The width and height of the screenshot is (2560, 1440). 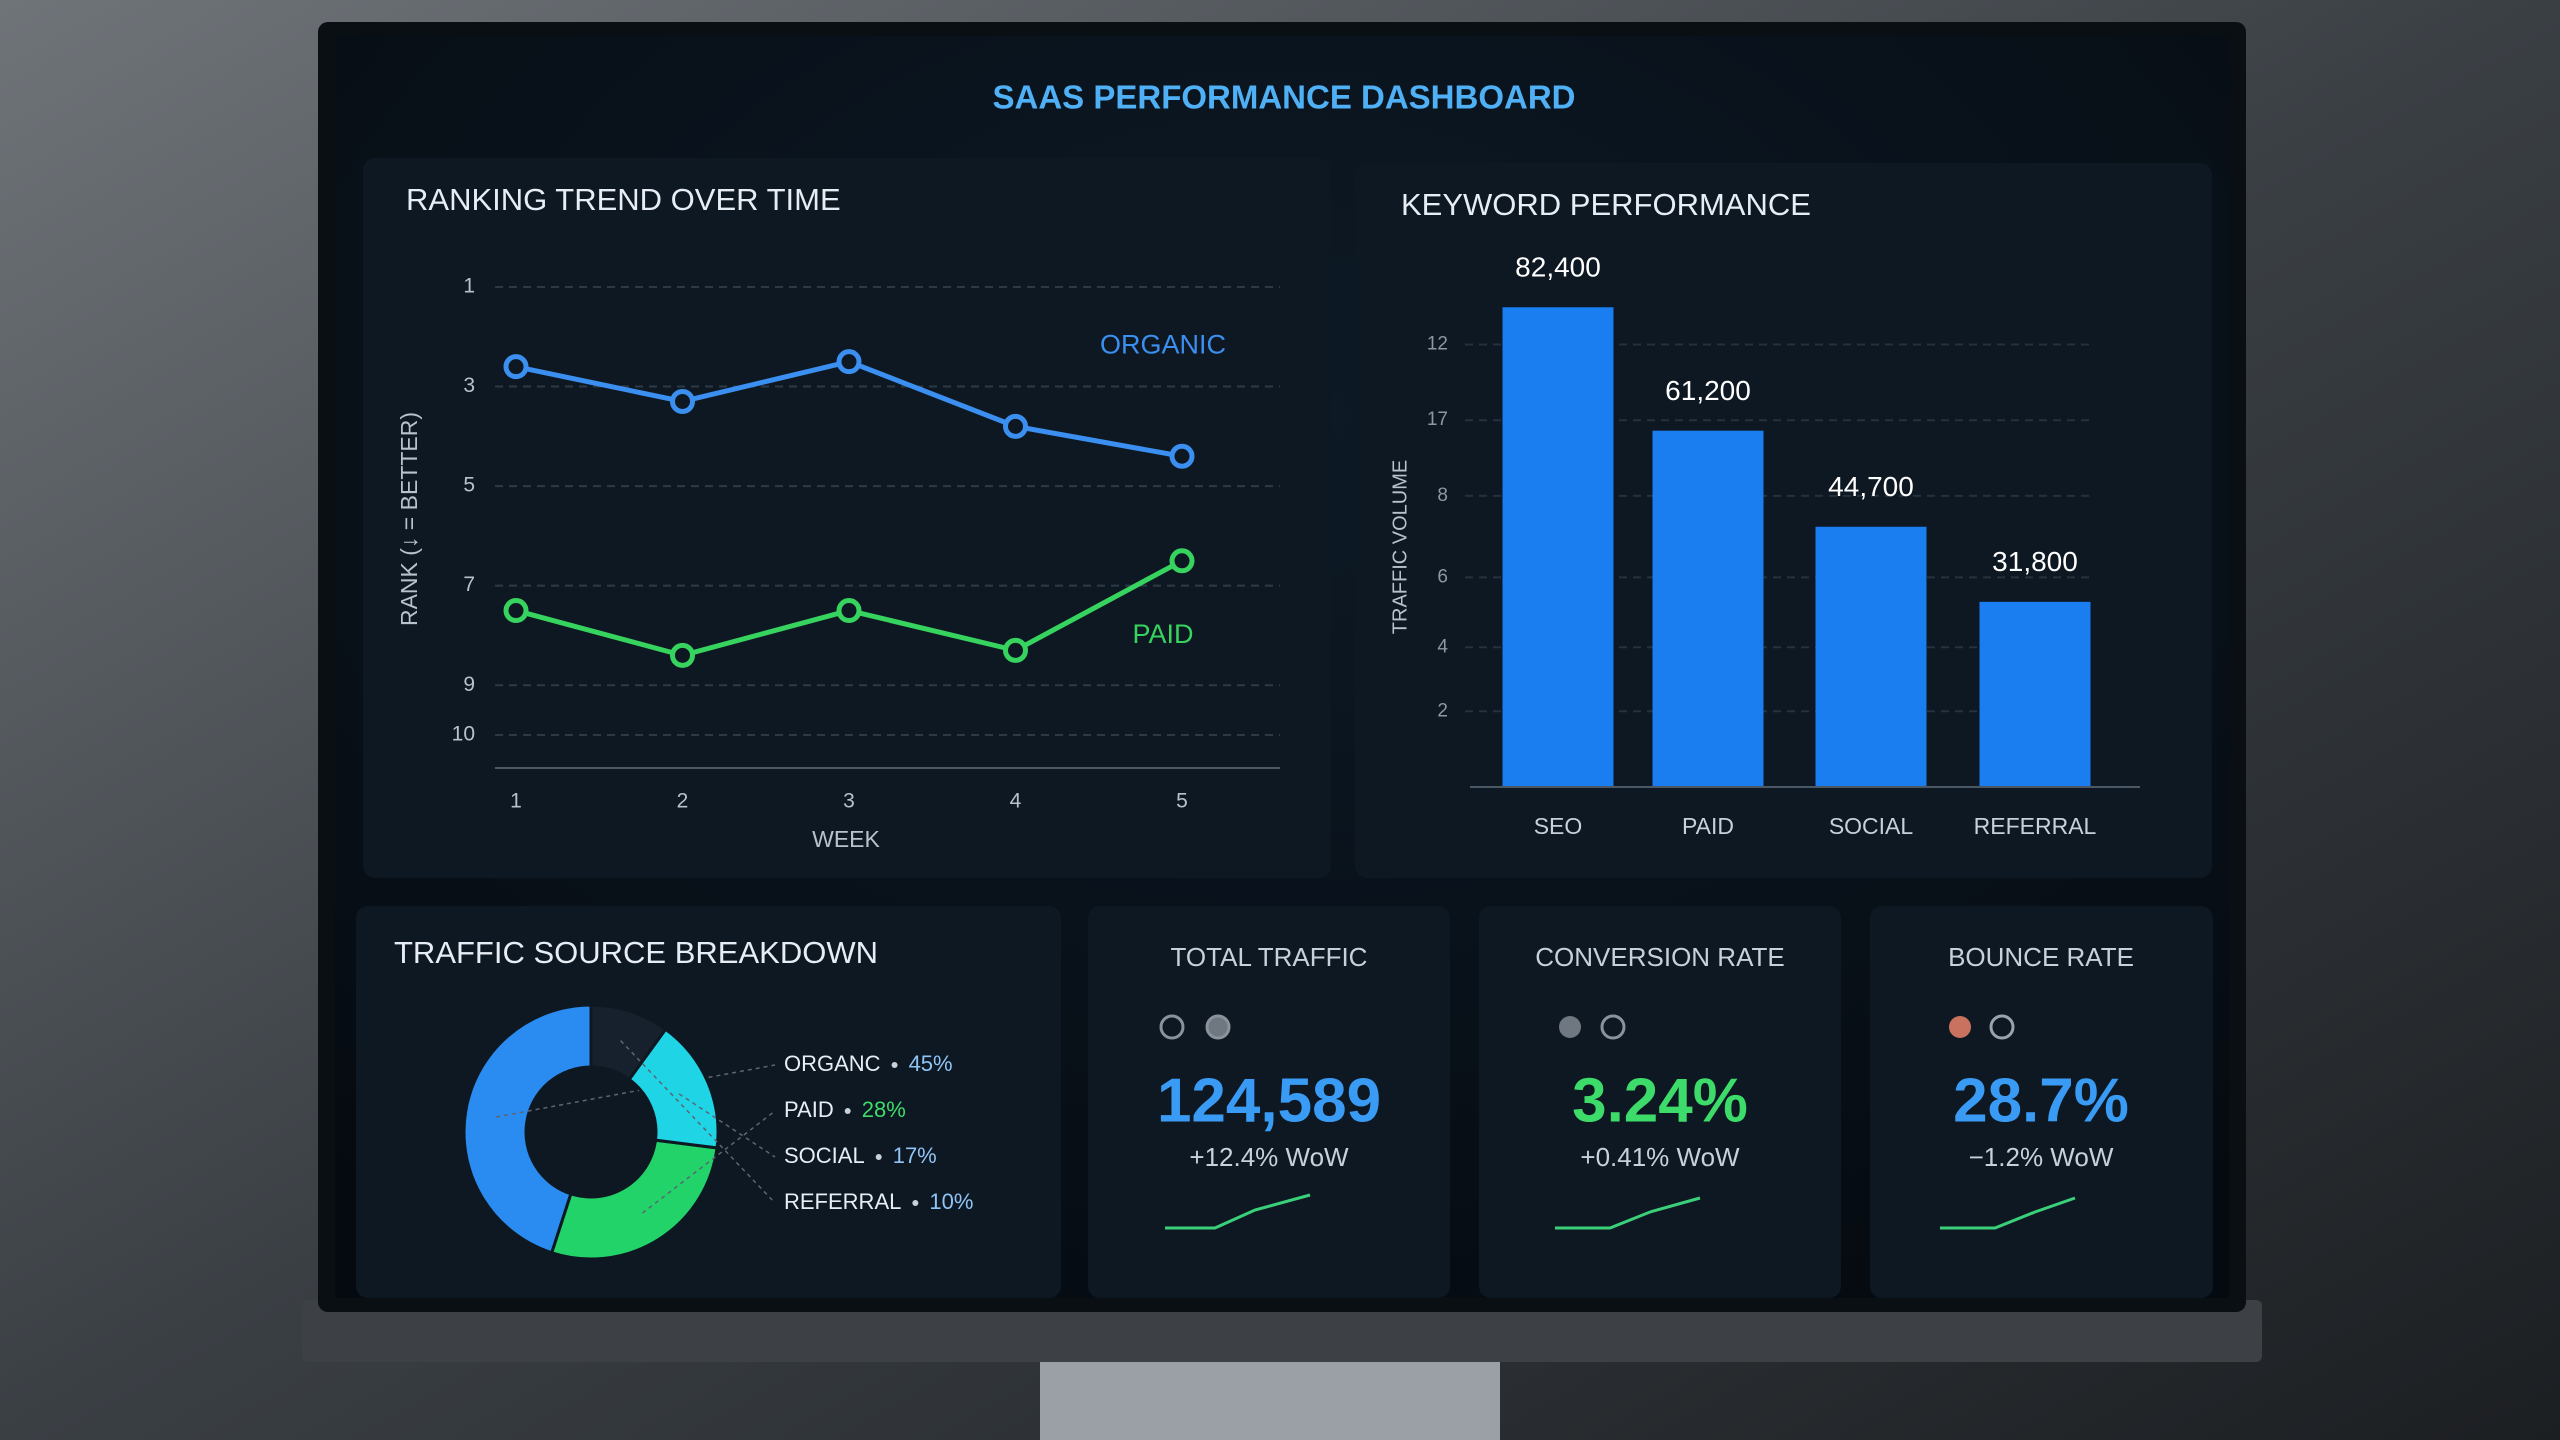 I want to click on kpi-title: BOUNCE RATE, so click(x=2041, y=957).